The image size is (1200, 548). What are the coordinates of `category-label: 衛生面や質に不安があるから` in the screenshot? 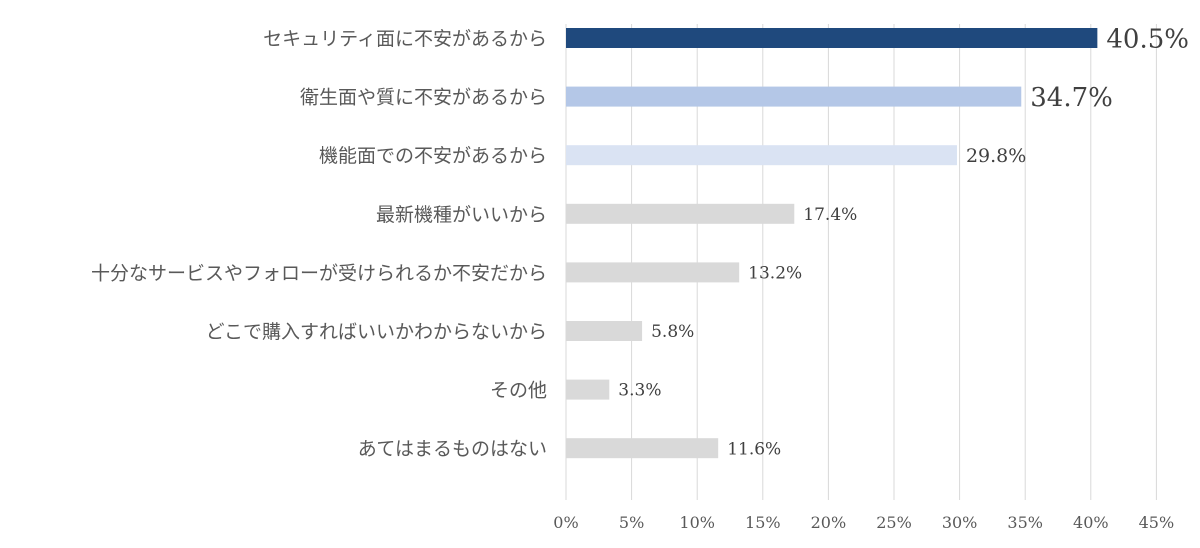 It's located at (423, 98).